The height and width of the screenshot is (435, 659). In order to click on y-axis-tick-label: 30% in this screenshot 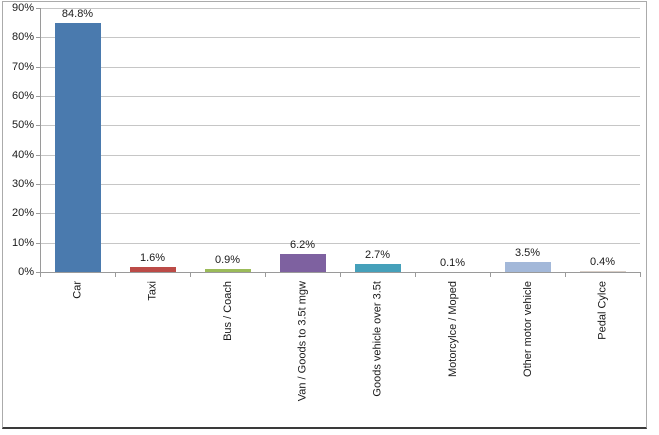, I will do `click(22, 184)`.